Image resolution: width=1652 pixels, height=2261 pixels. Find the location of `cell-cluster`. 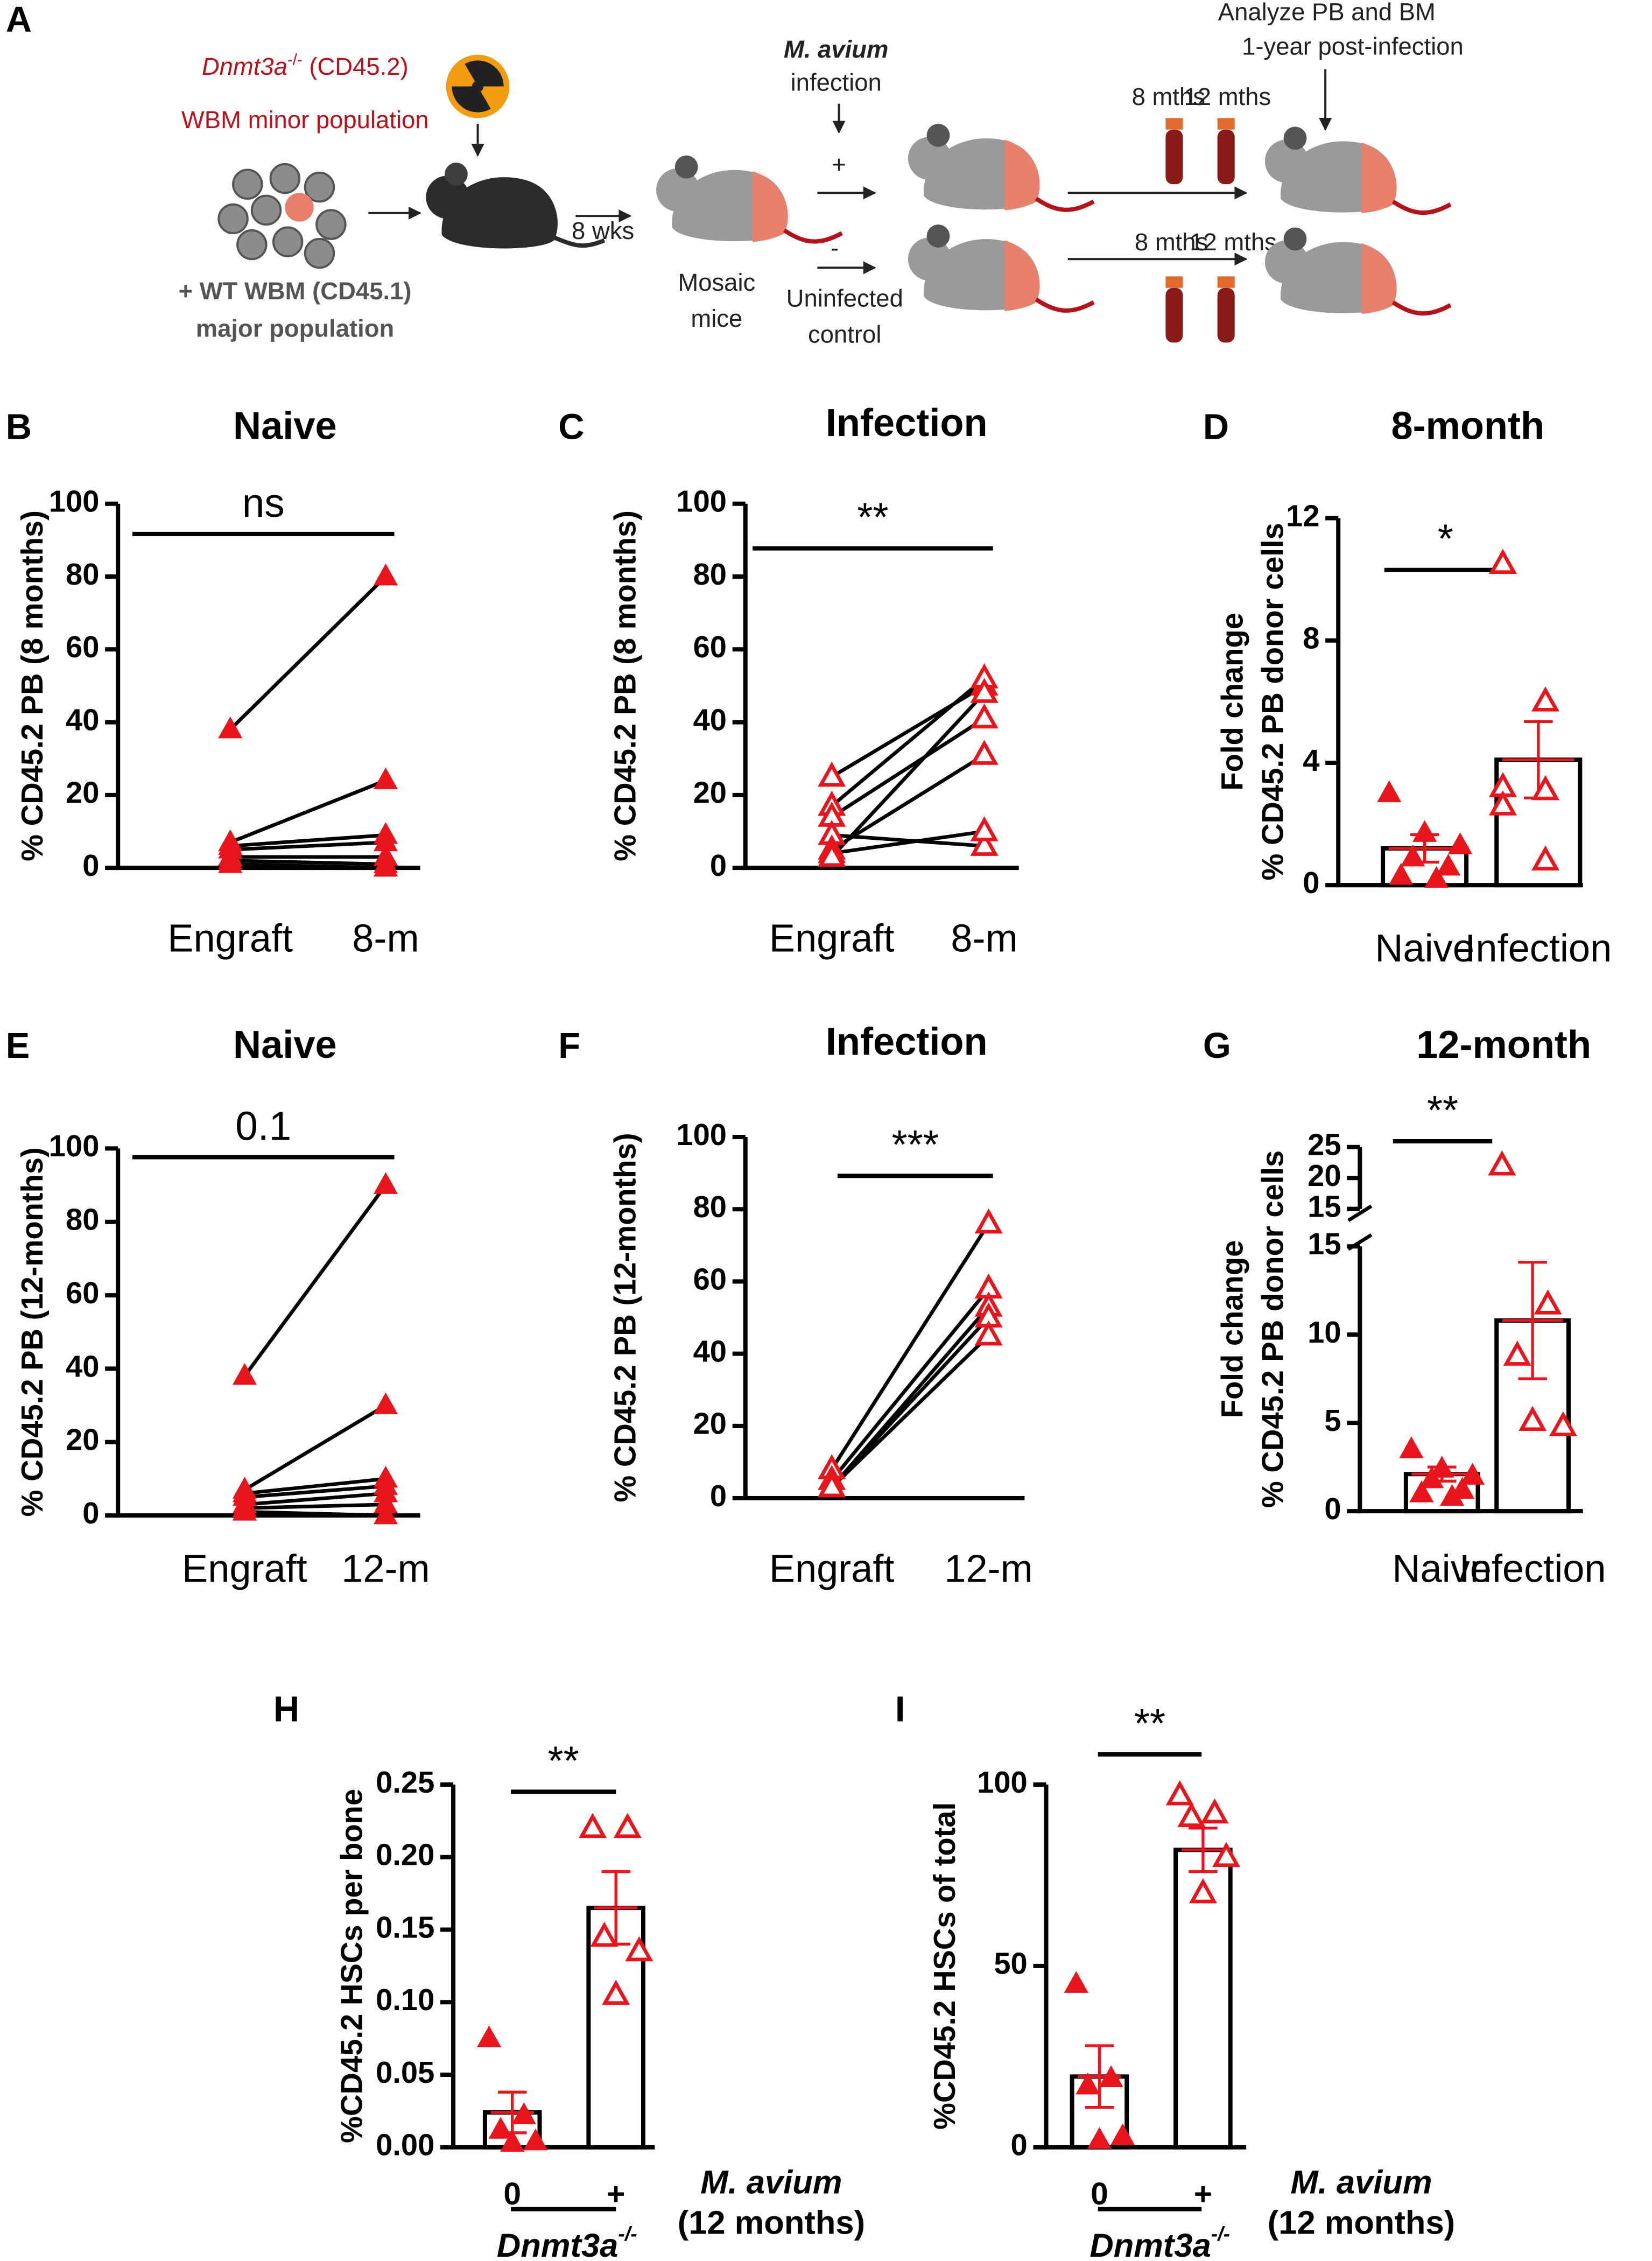

cell-cluster is located at coordinates (282, 216).